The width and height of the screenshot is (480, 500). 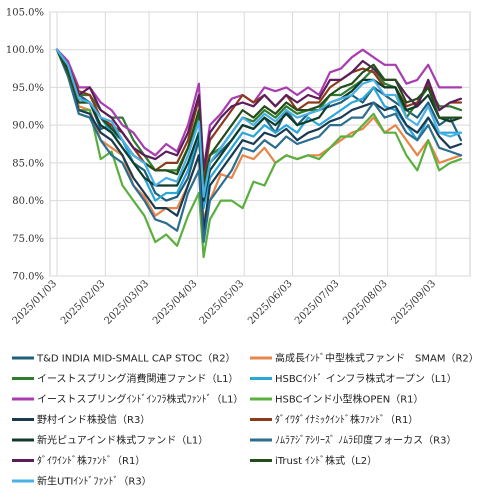 I want to click on legend-label: HSBCインド小型株OPEN（R1）, so click(x=349, y=399).